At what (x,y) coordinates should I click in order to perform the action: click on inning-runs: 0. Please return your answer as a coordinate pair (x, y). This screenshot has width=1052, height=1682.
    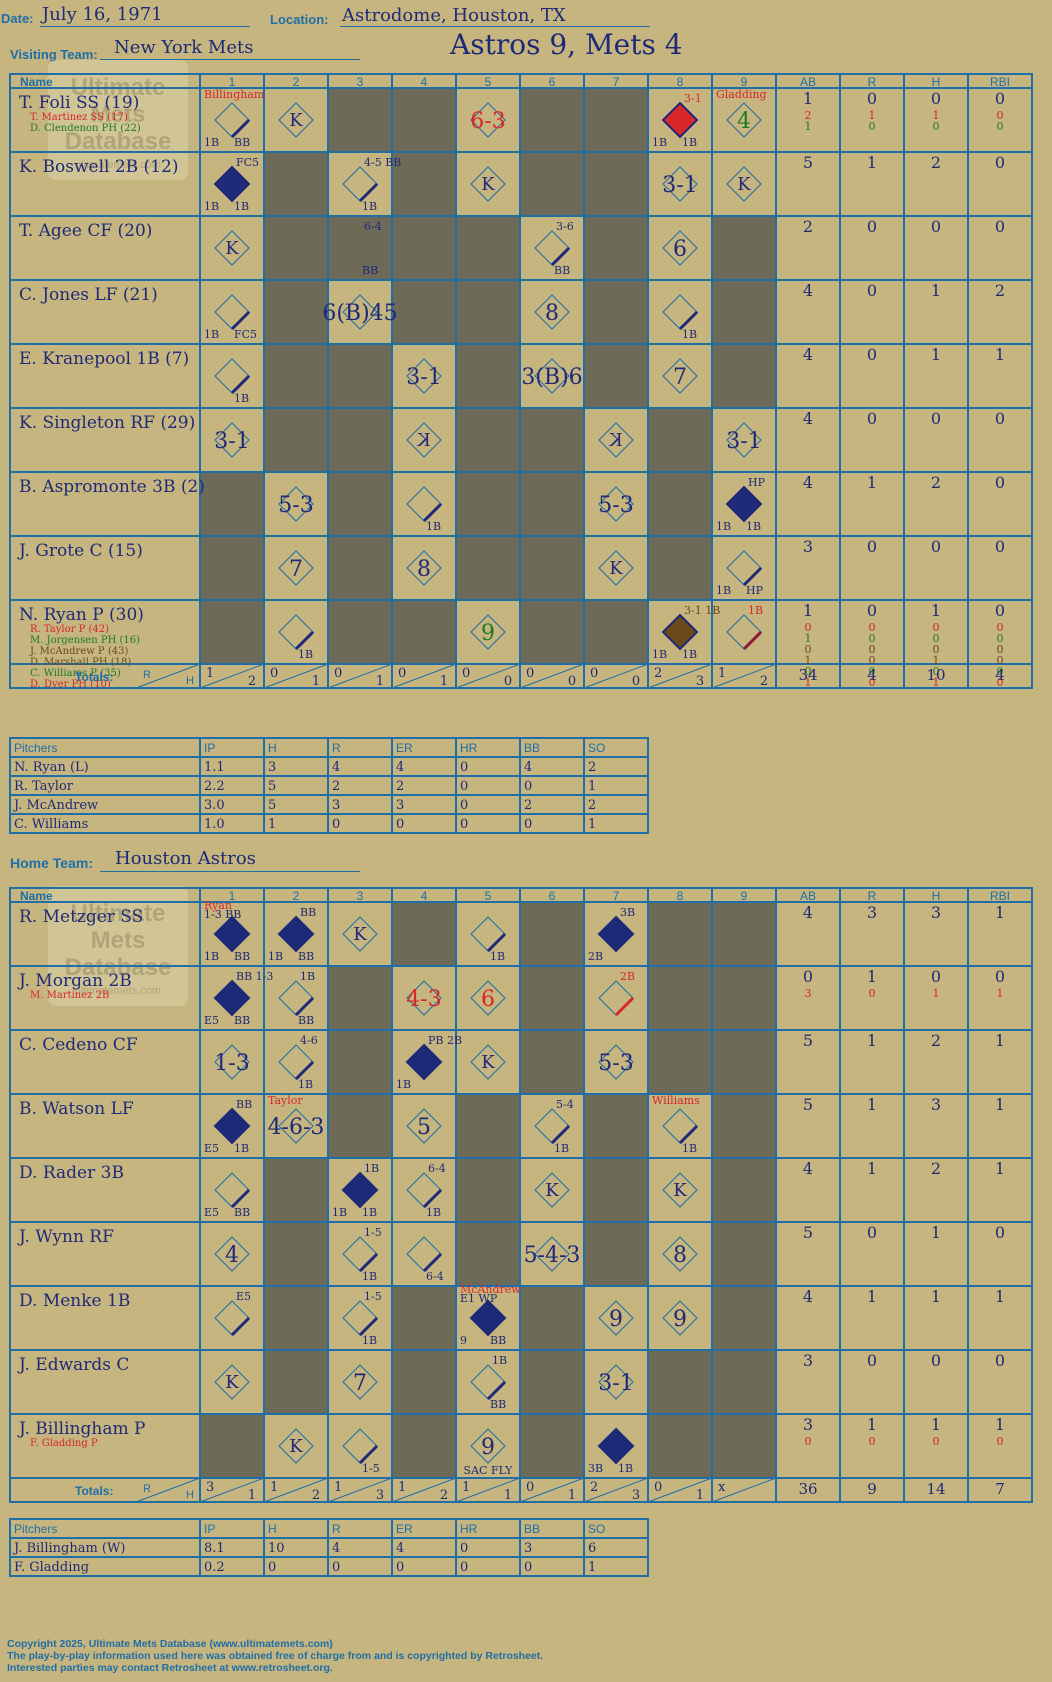
    Looking at the image, I should click on (658, 1487).